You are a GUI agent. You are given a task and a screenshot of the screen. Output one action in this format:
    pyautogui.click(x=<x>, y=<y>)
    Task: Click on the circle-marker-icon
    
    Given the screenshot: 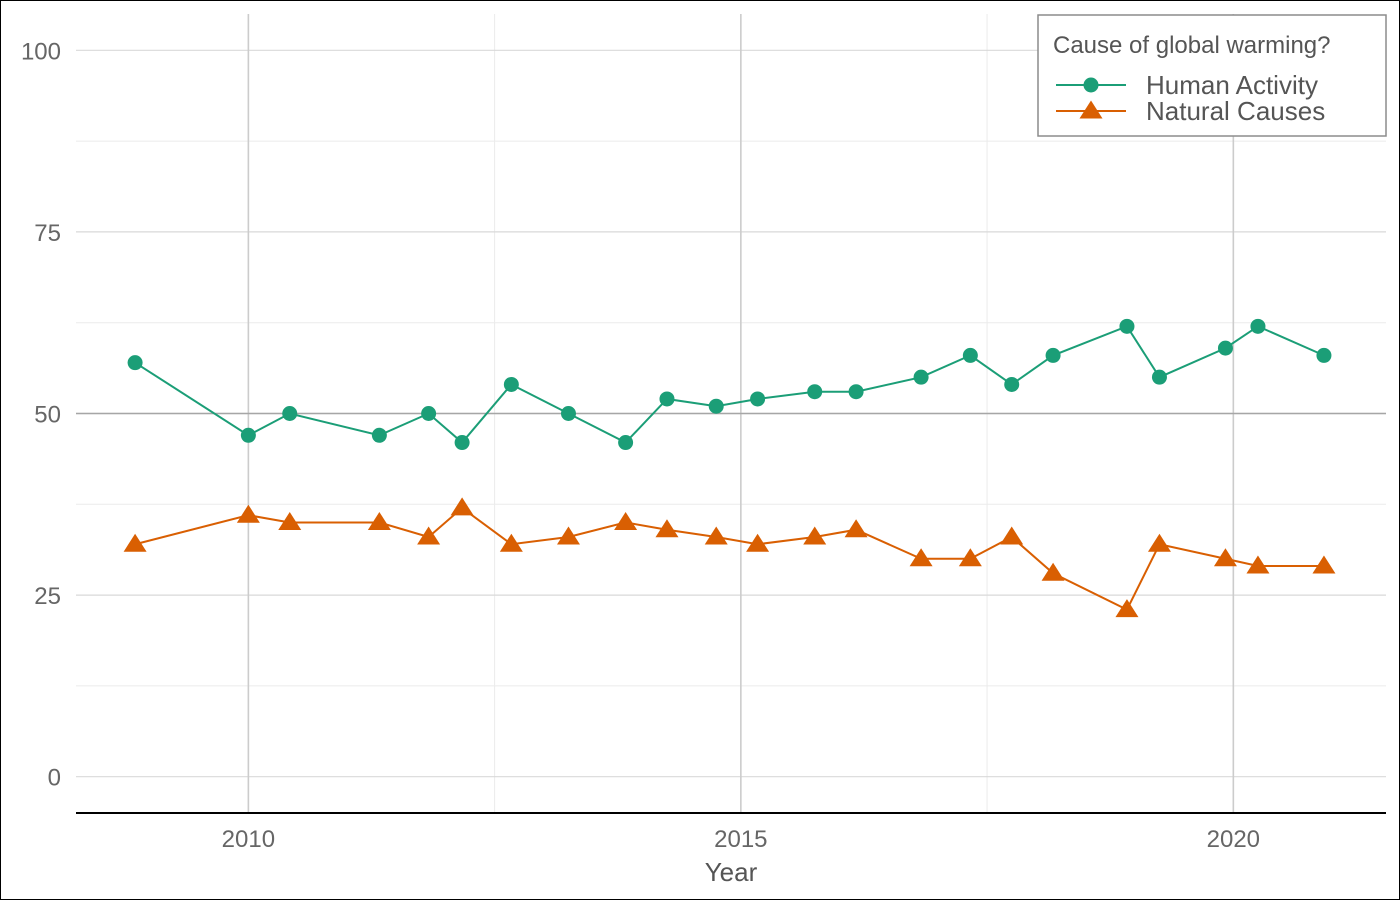 What is the action you would take?
    pyautogui.click(x=1091, y=85)
    